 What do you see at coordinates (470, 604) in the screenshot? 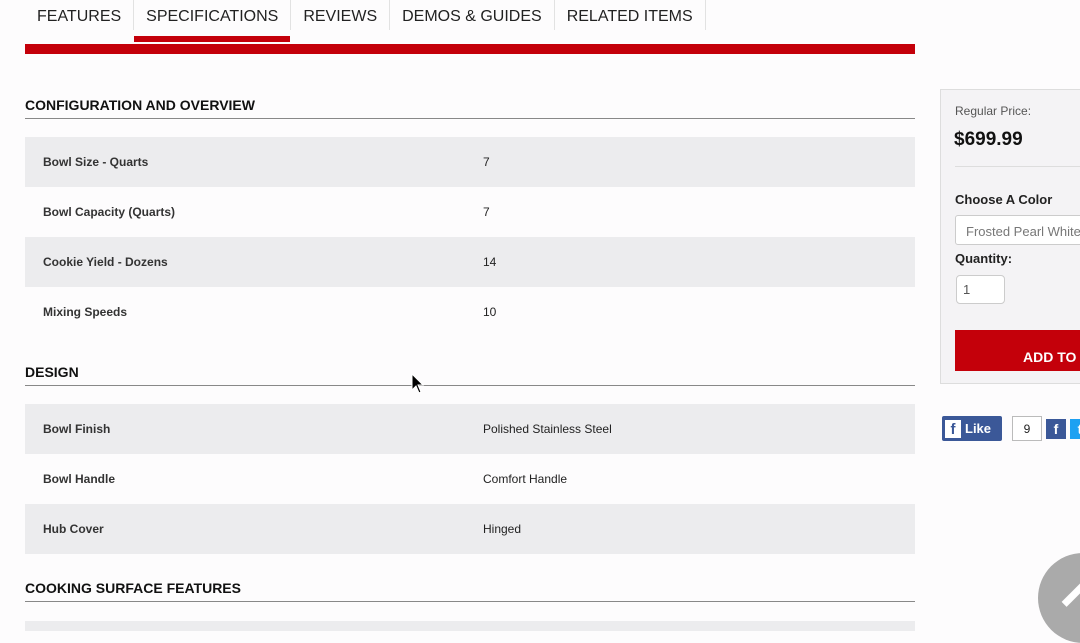
I see `section-cooking-surface: COOKING SURFACE FEATURES` at bounding box center [470, 604].